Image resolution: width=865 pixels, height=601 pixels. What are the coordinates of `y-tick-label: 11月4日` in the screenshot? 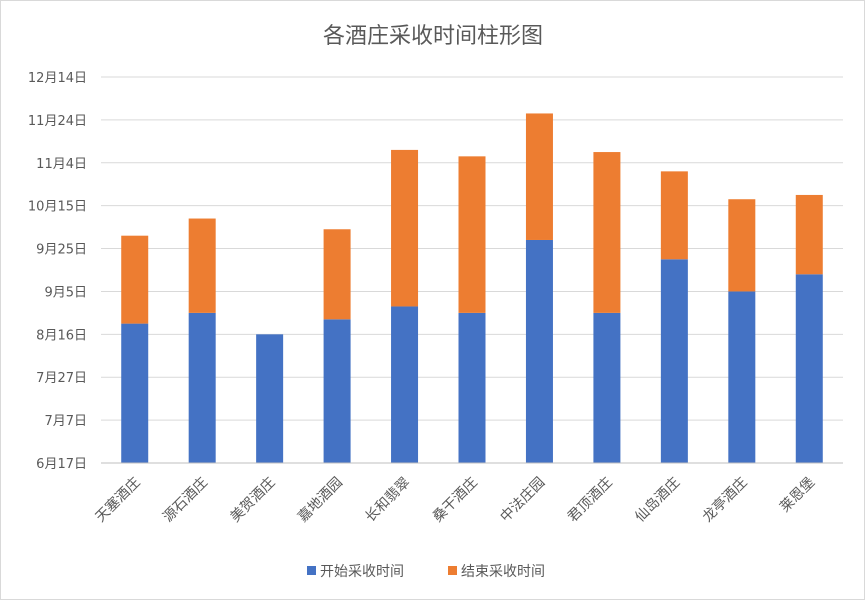 It's located at (61, 164).